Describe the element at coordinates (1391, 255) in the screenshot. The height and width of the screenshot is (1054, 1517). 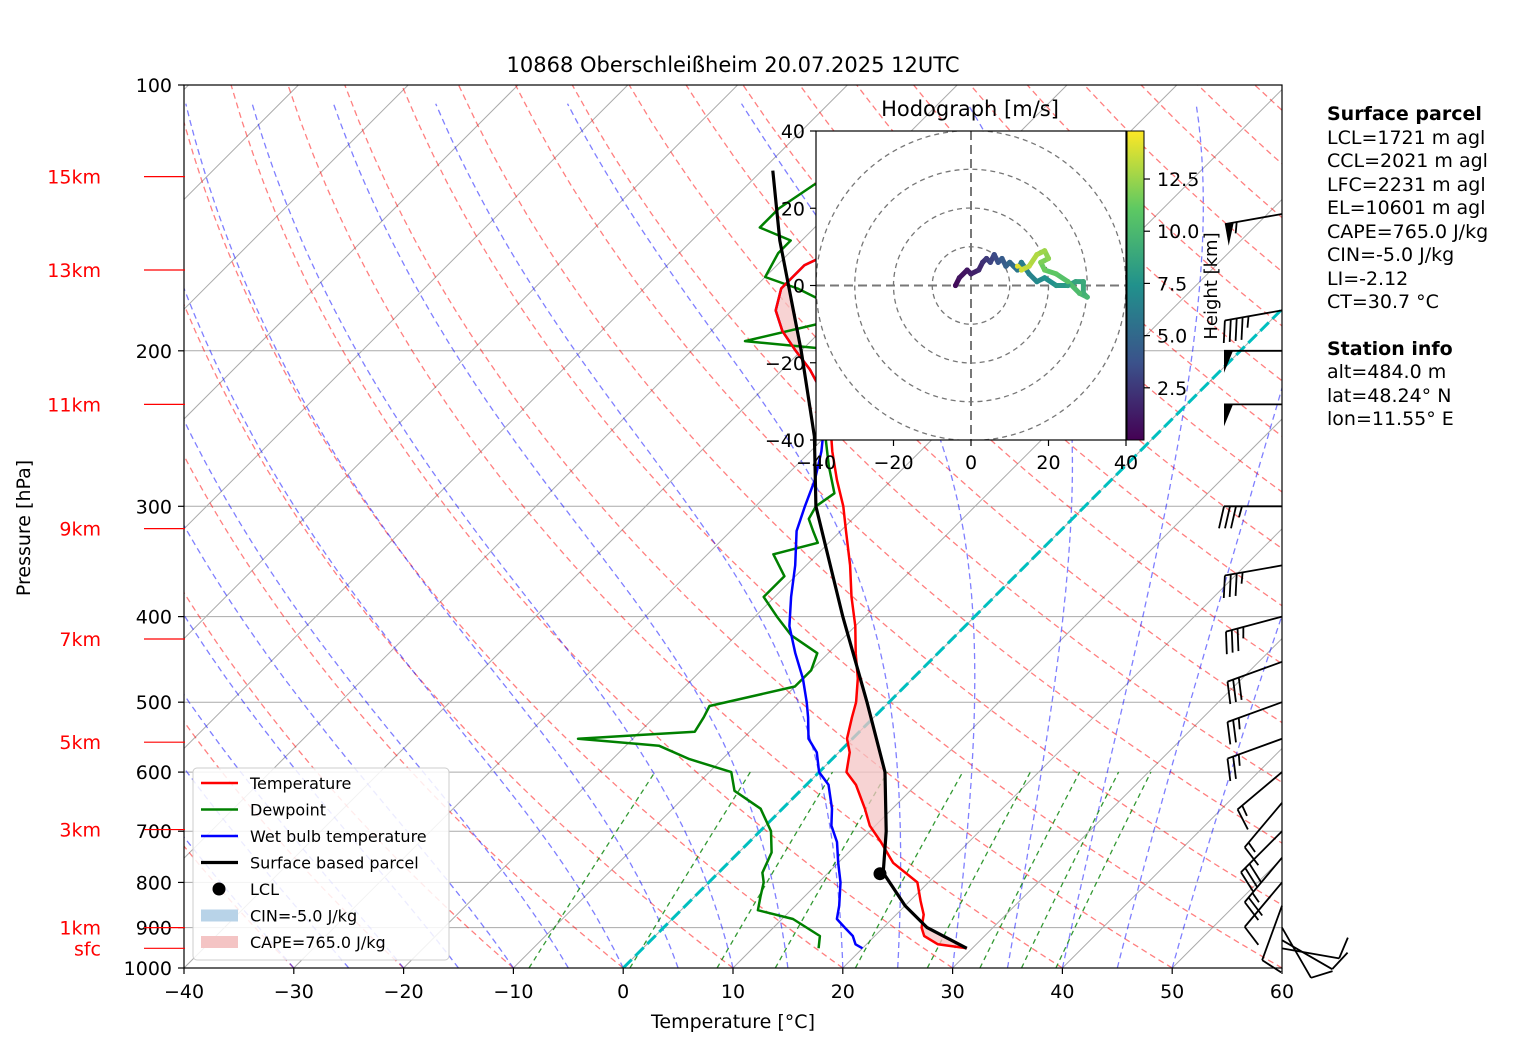
I see `cin-value: CIN=-5.0 J/kg` at that location.